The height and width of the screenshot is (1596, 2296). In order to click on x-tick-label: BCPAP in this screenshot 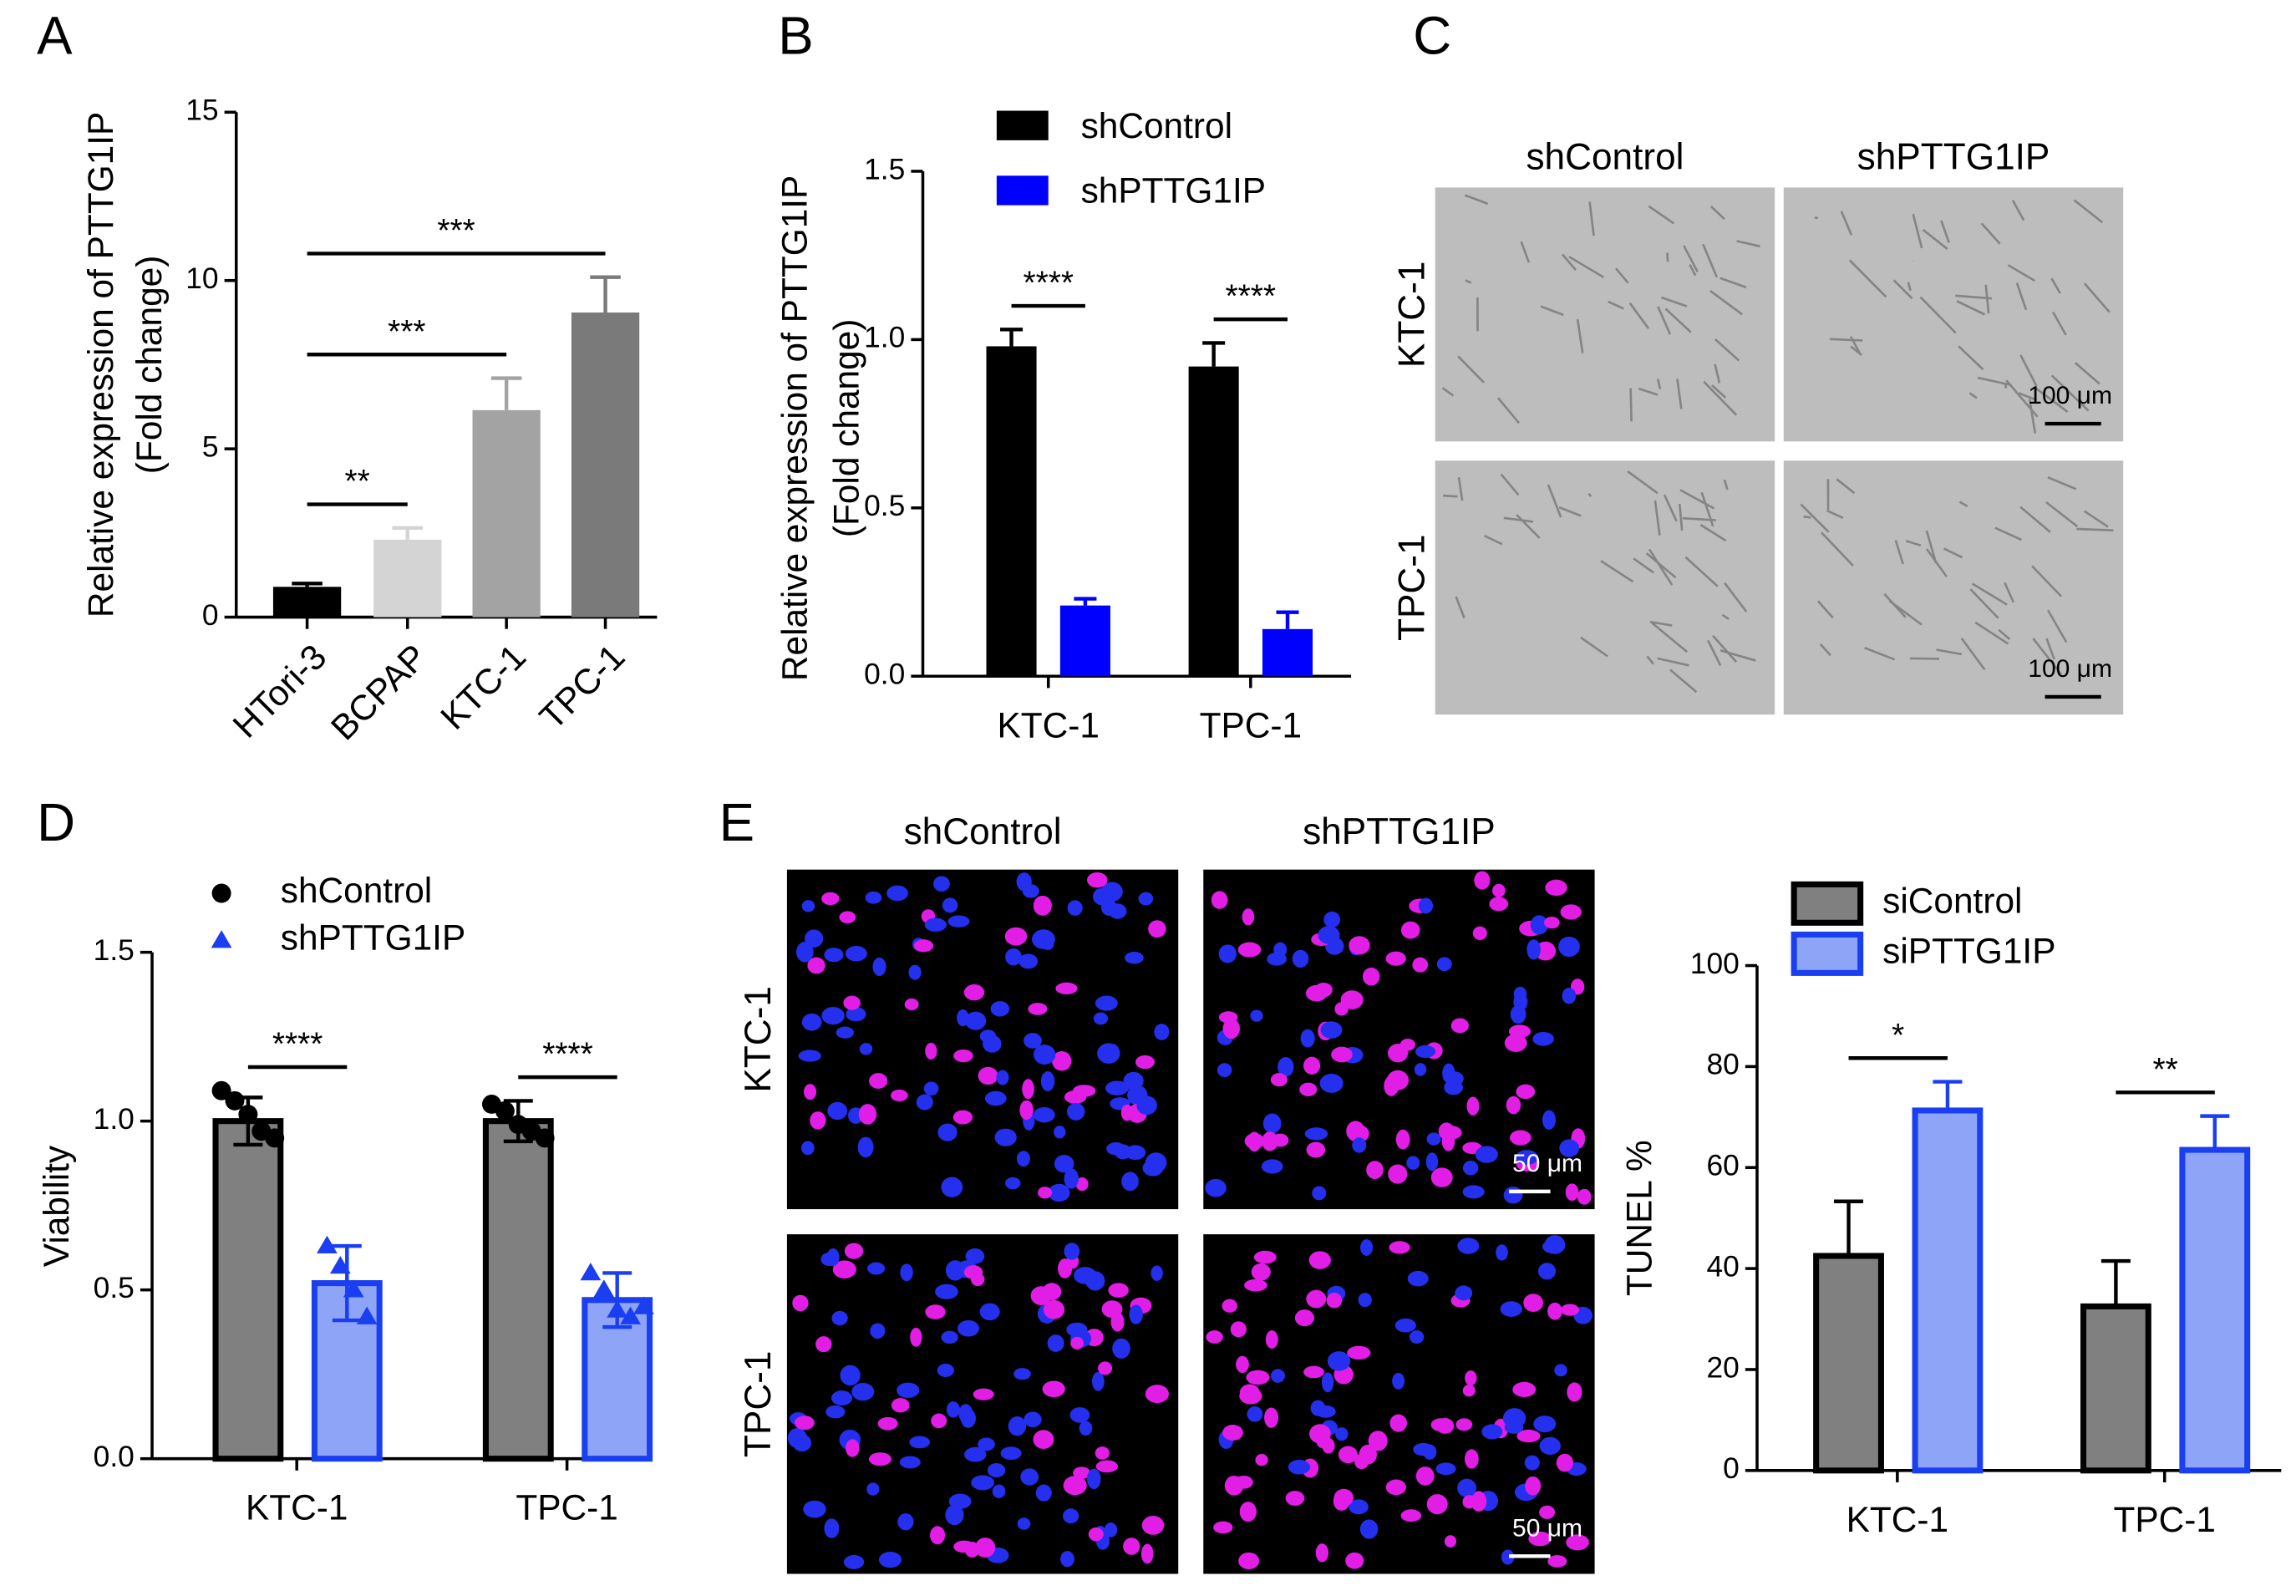, I will do `click(378, 692)`.